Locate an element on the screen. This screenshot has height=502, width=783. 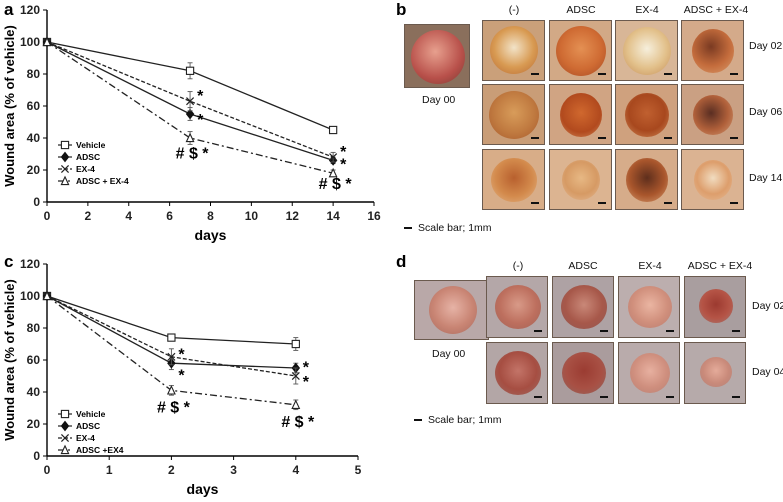
photo-b-r1c1 is located at coordinates (513, 50).